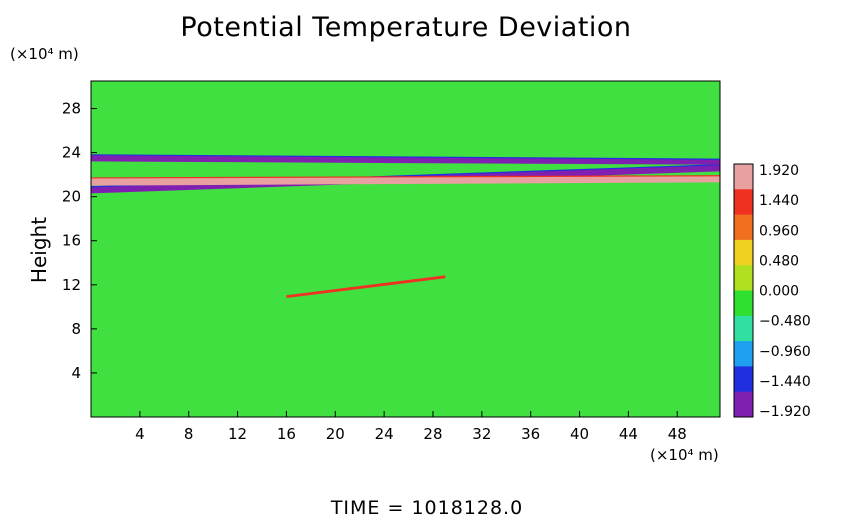 The height and width of the screenshot is (519, 854). Describe the element at coordinates (779, 201) in the screenshot. I see `colorbar-label: 1.440` at that location.